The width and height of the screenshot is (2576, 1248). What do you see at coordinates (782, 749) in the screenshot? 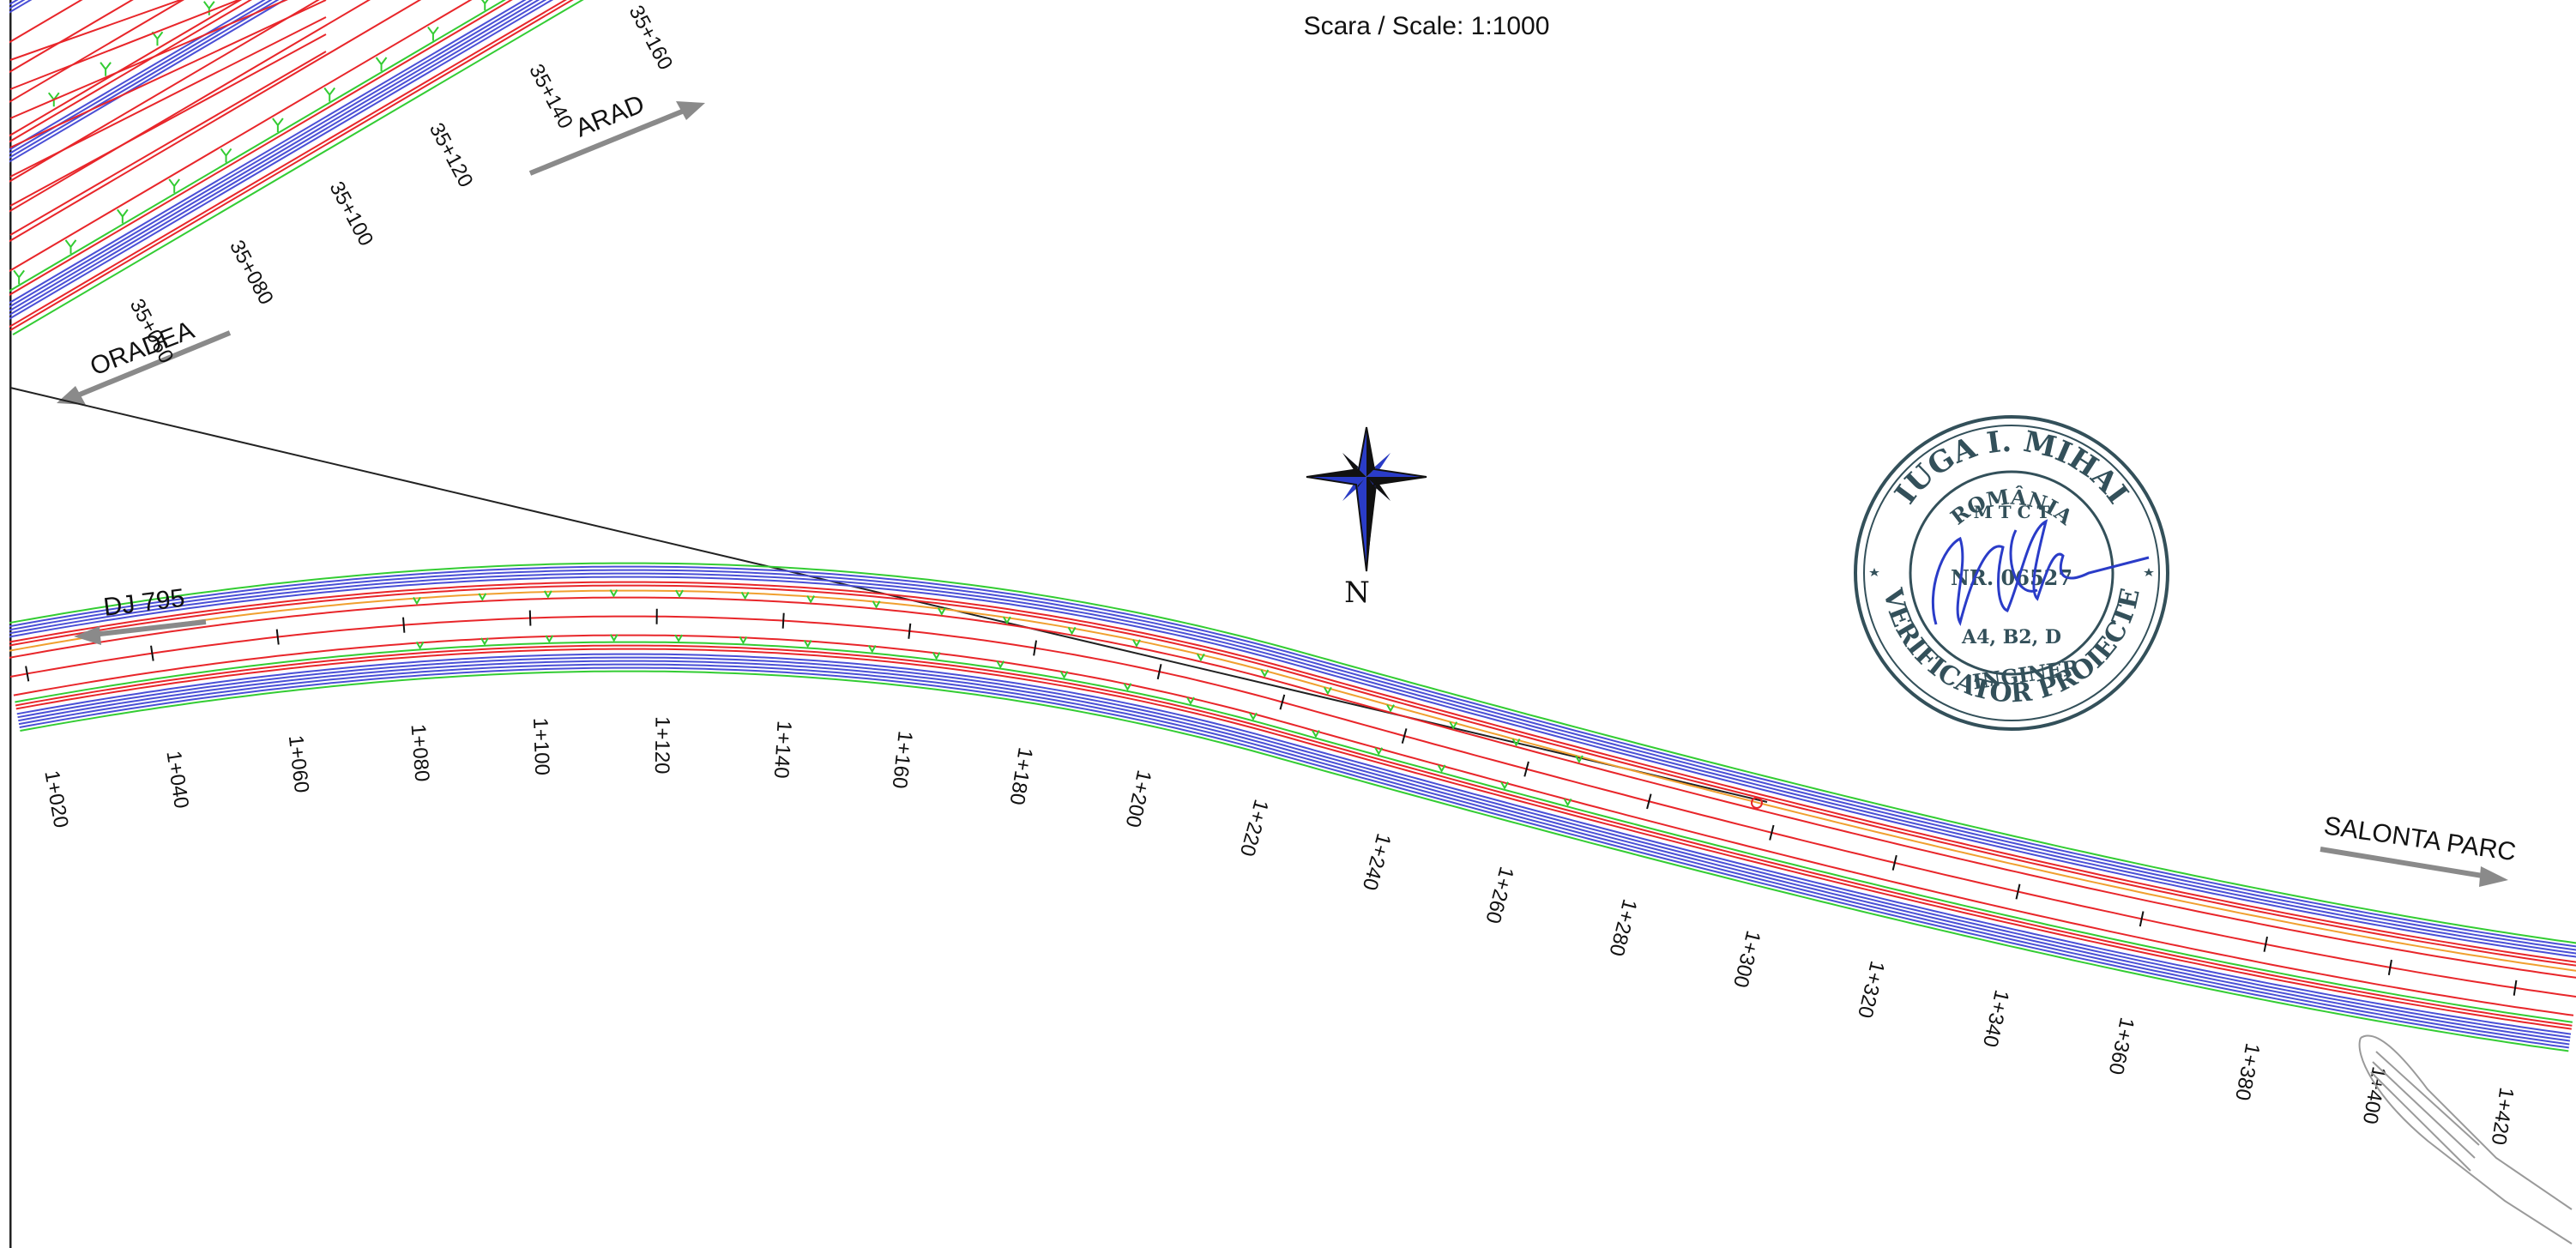
I see `chainage-label: 1+140` at bounding box center [782, 749].